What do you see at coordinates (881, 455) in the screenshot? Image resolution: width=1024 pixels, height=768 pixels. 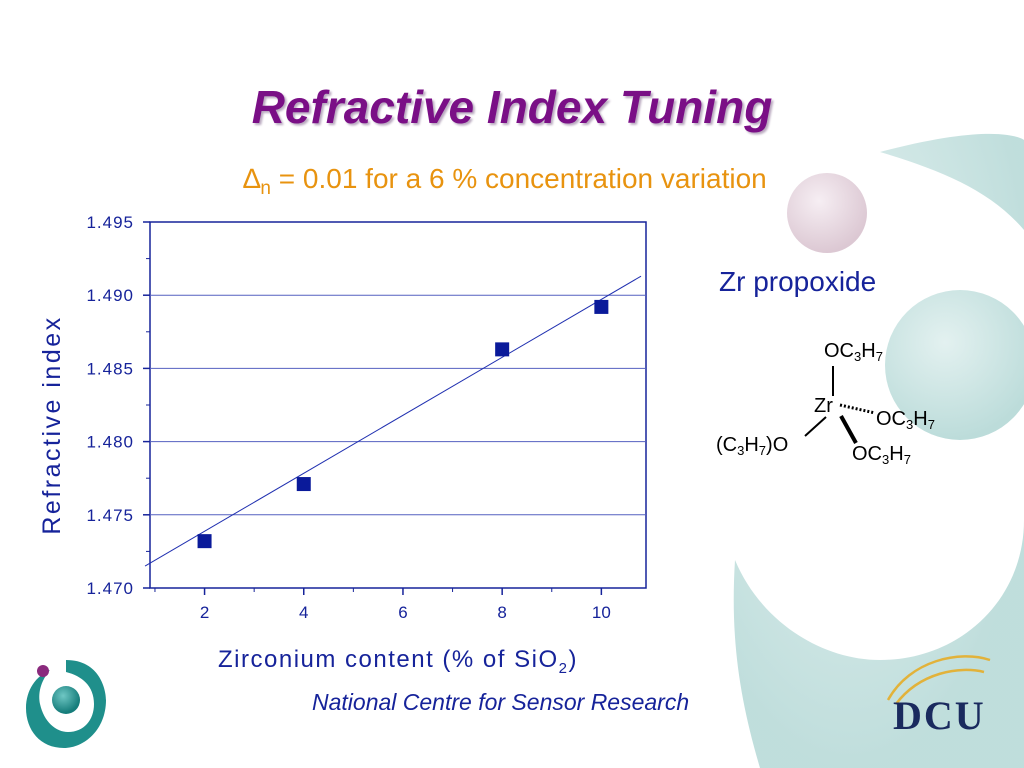 I see `ligand-bottom: OC3H7` at bounding box center [881, 455].